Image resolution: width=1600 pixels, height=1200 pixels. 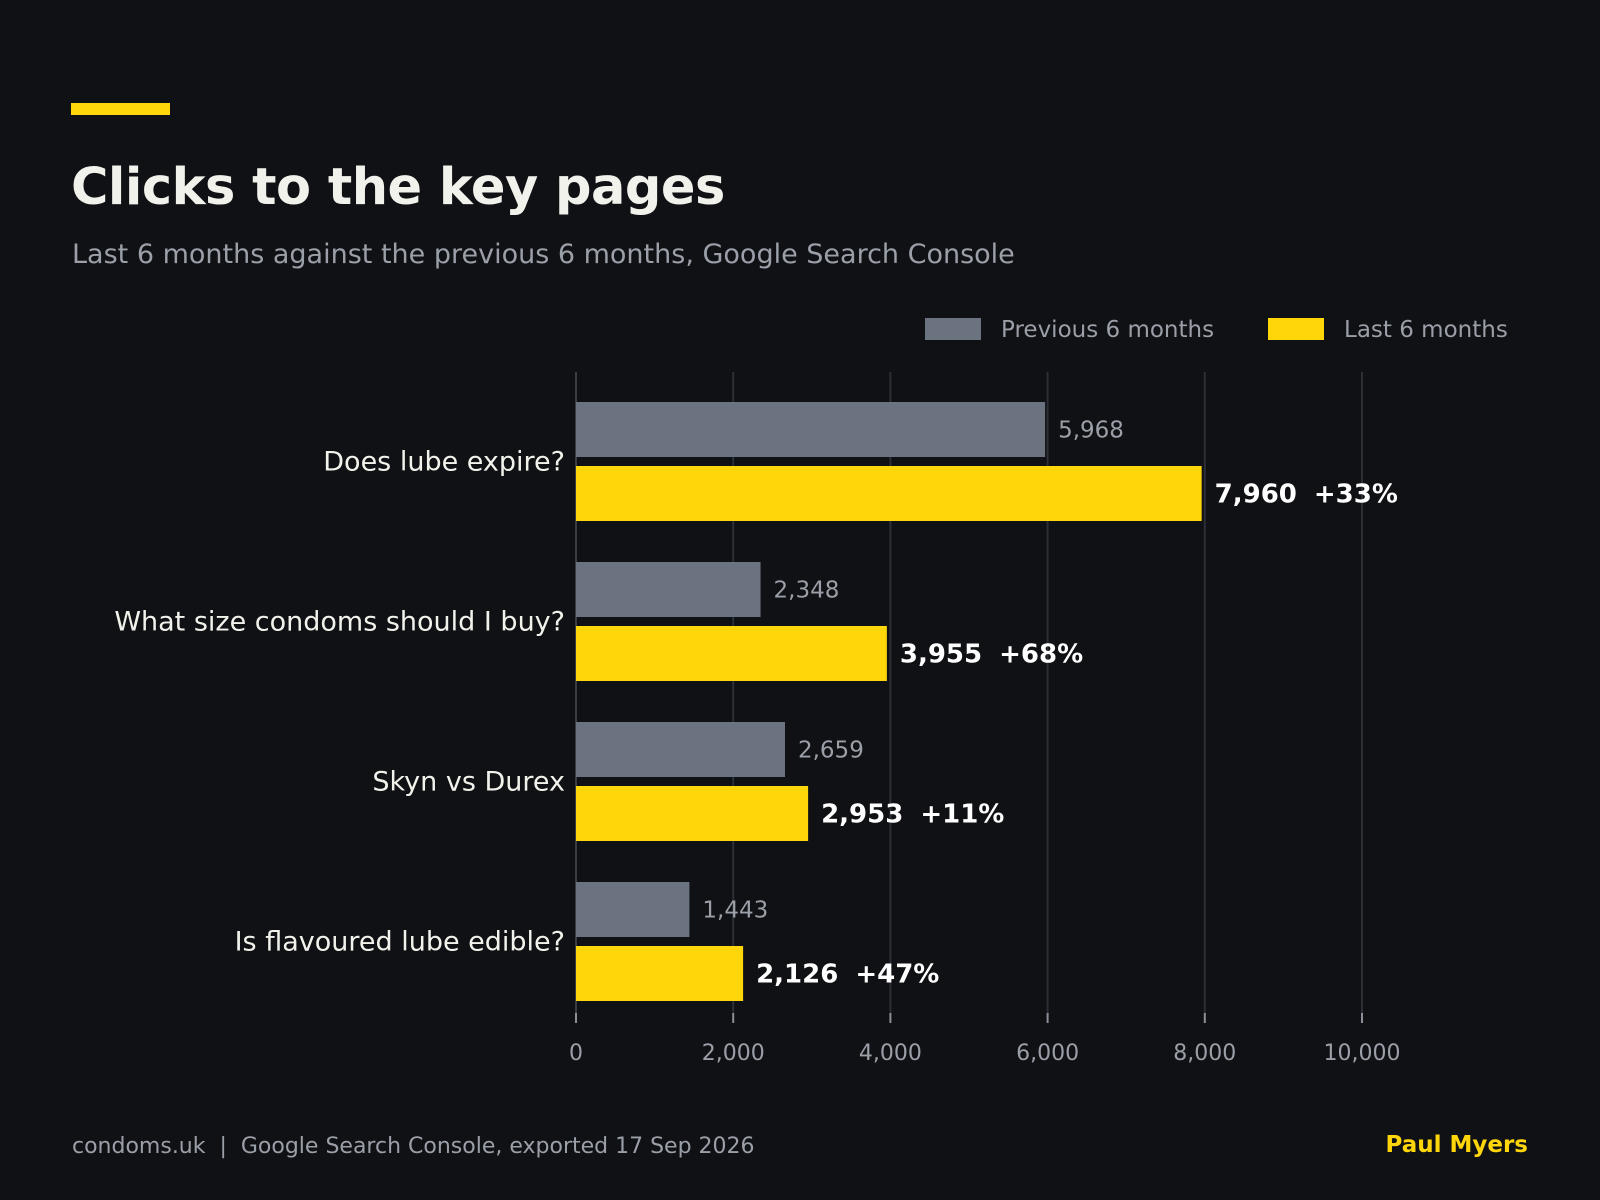 What do you see at coordinates (912, 815) in the screenshot?
I see `data-label-last: 2,953 +11%` at bounding box center [912, 815].